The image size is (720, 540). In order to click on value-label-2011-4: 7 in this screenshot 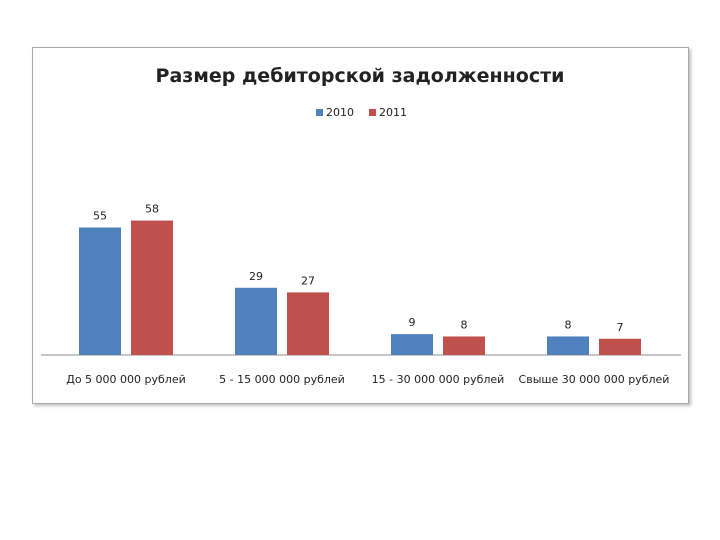, I will do `click(620, 327)`.